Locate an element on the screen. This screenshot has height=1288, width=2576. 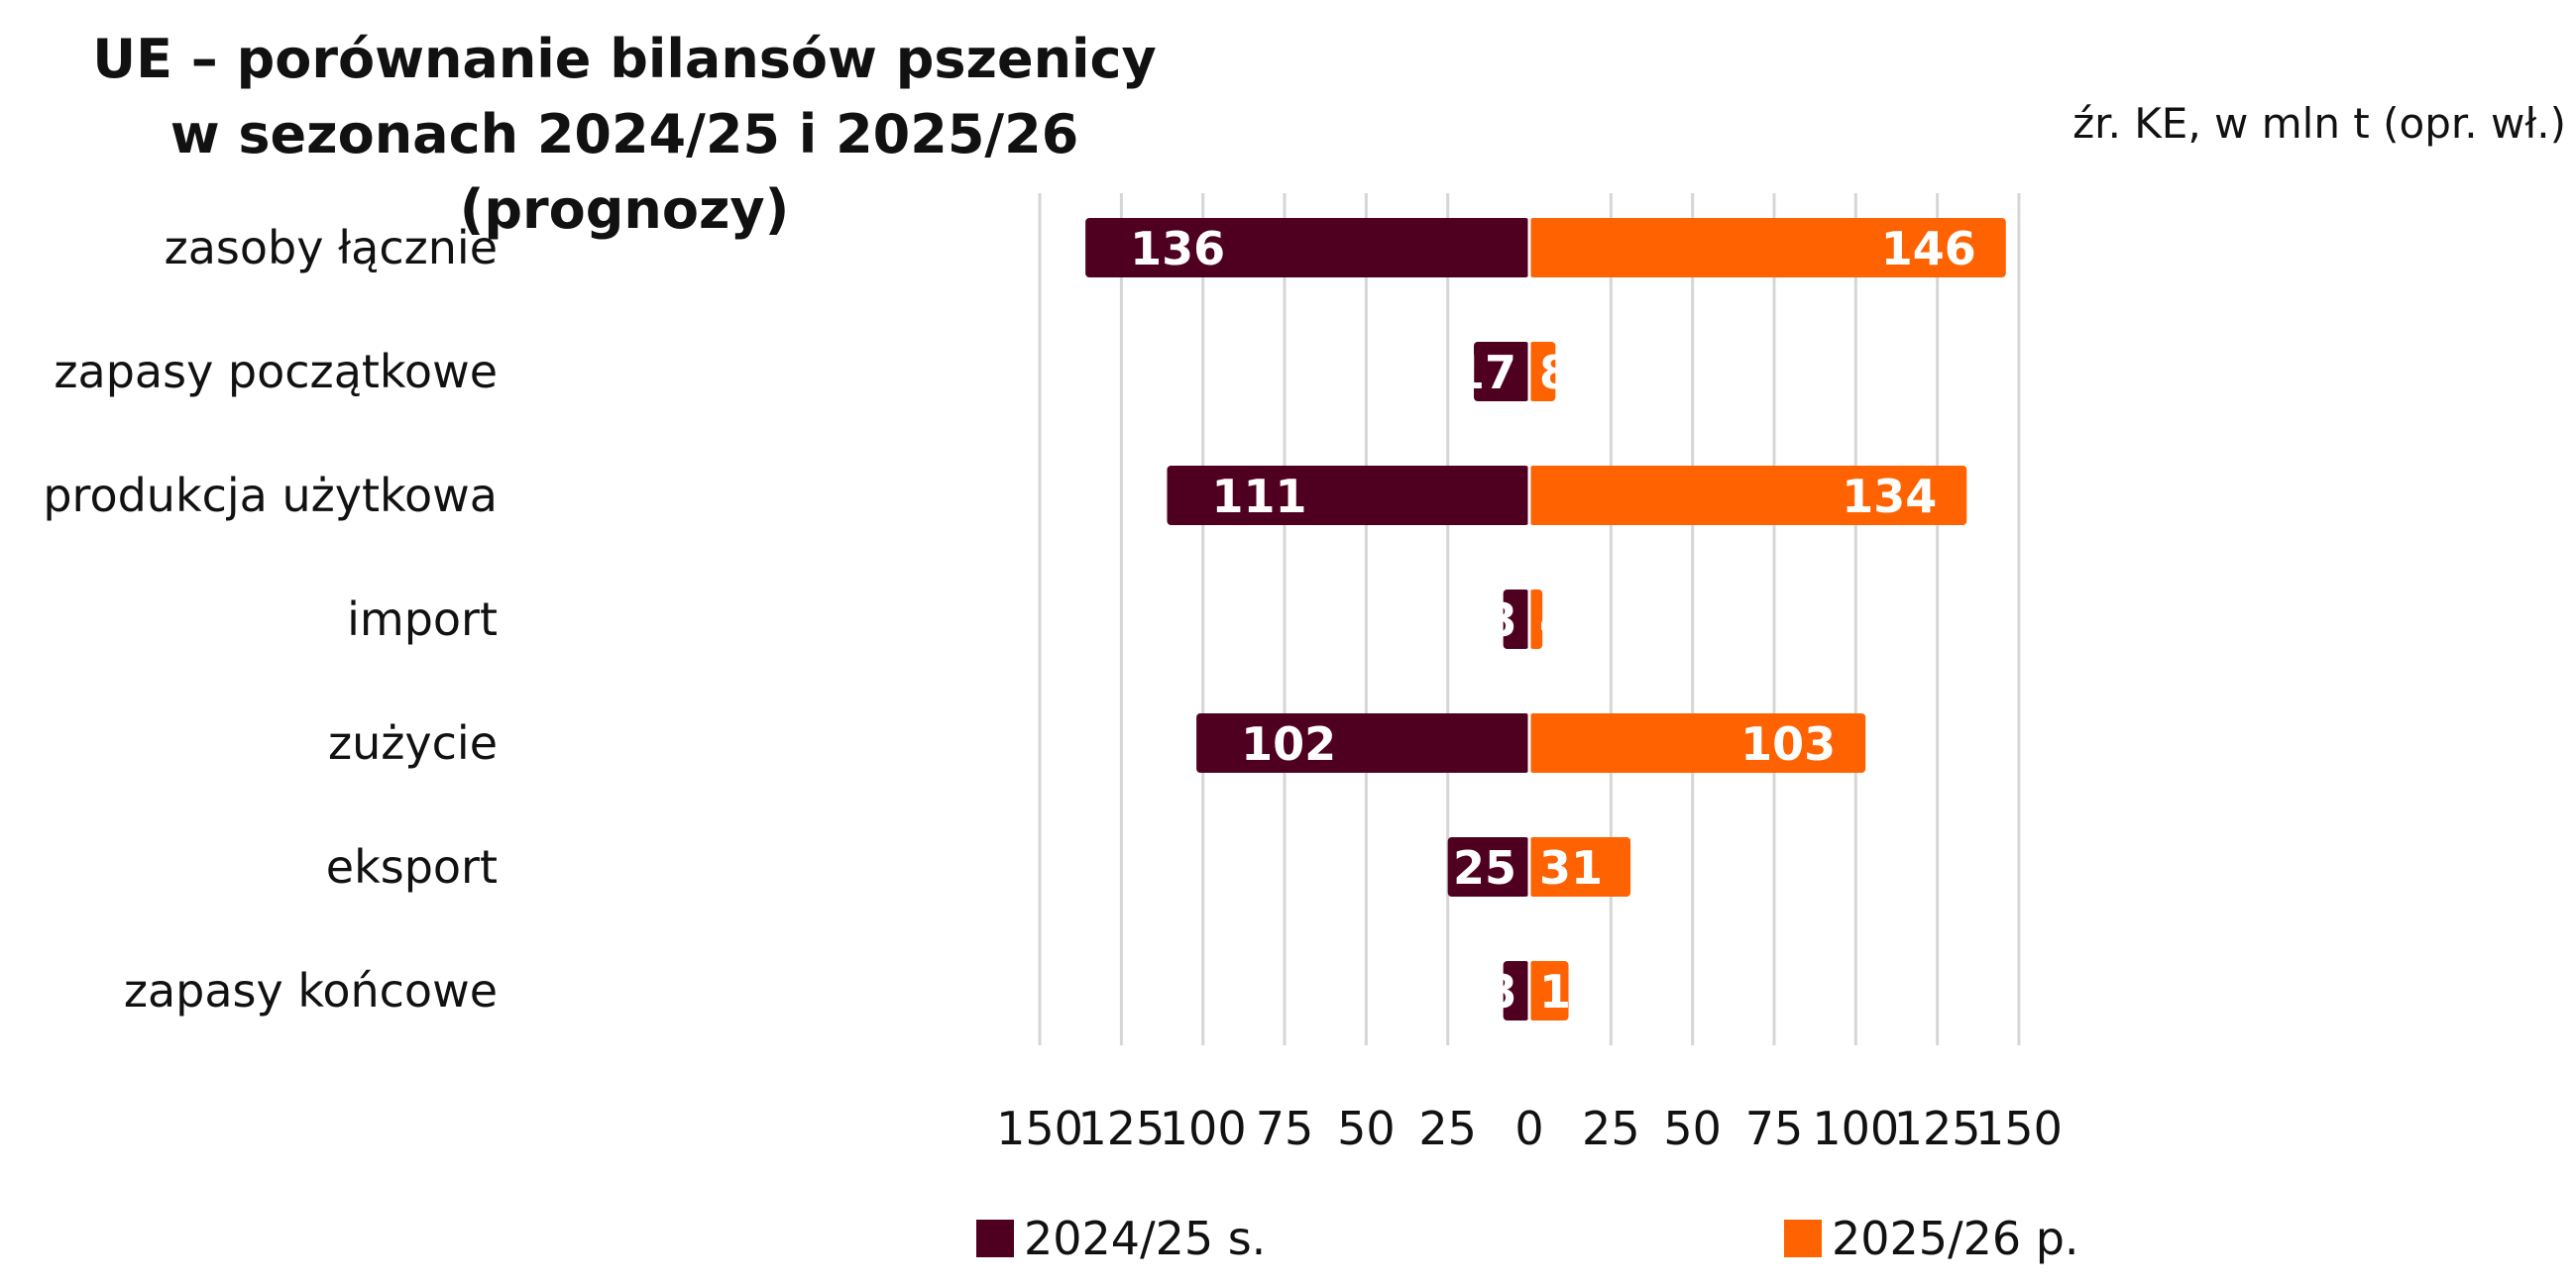
bar-2024-25-s-zapasy-koncowe is located at coordinates (1516, 990).